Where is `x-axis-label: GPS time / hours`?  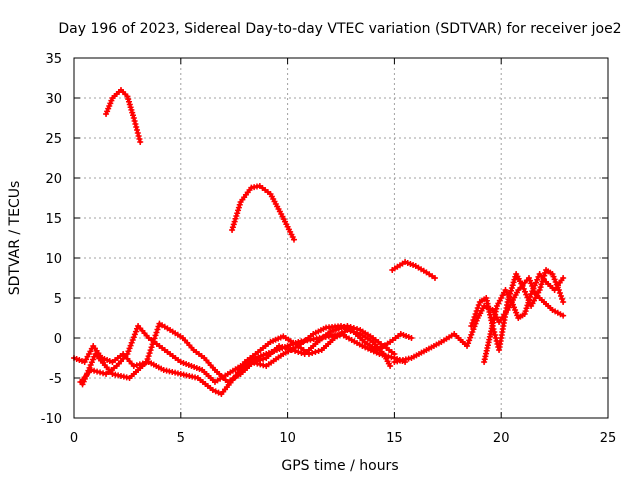 x-axis-label: GPS time / hours is located at coordinates (339, 466).